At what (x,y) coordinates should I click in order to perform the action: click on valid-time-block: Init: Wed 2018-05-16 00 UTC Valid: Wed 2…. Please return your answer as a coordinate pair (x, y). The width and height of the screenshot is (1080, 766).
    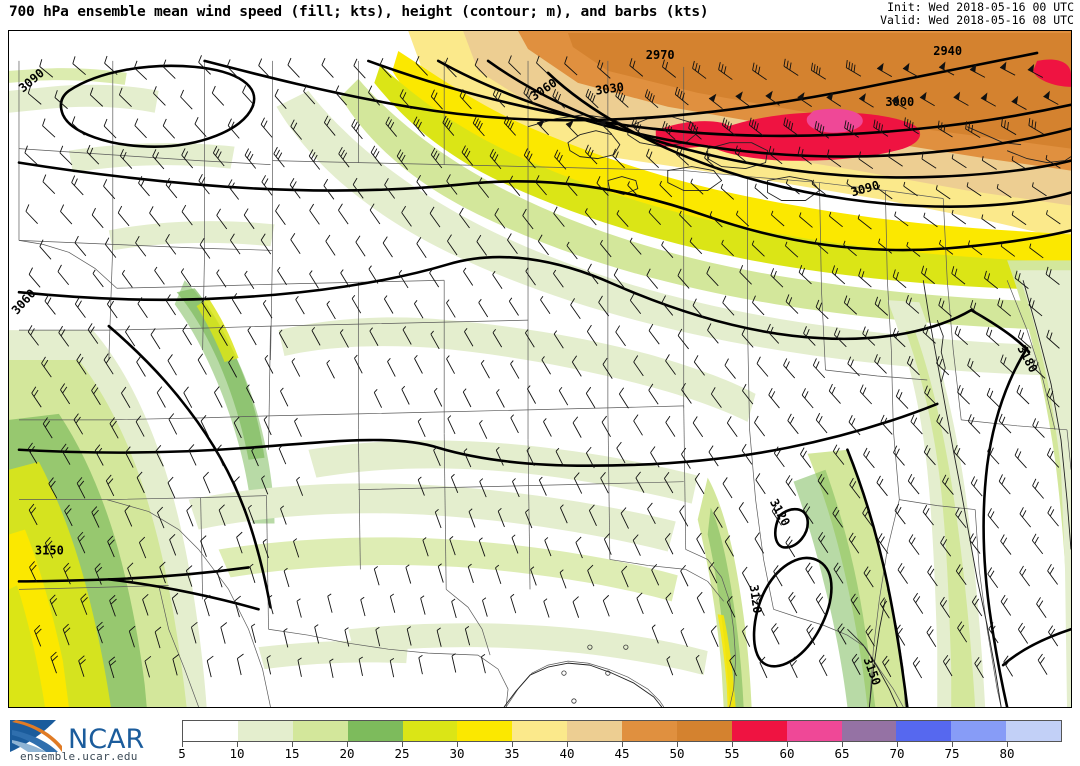
    Looking at the image, I should click on (977, 14).